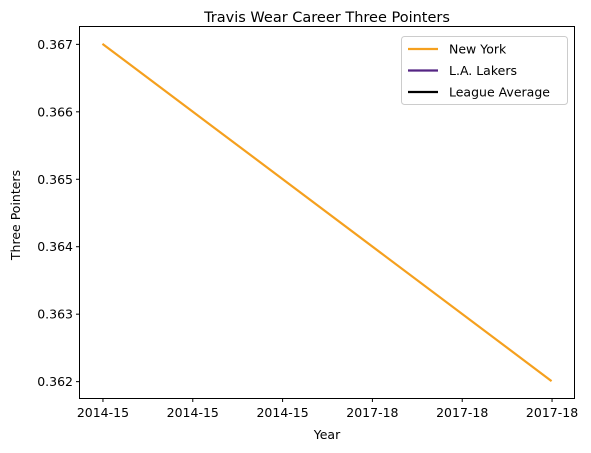  Describe the element at coordinates (55, 381) in the screenshot. I see `y-tick-label: 0.362` at that location.